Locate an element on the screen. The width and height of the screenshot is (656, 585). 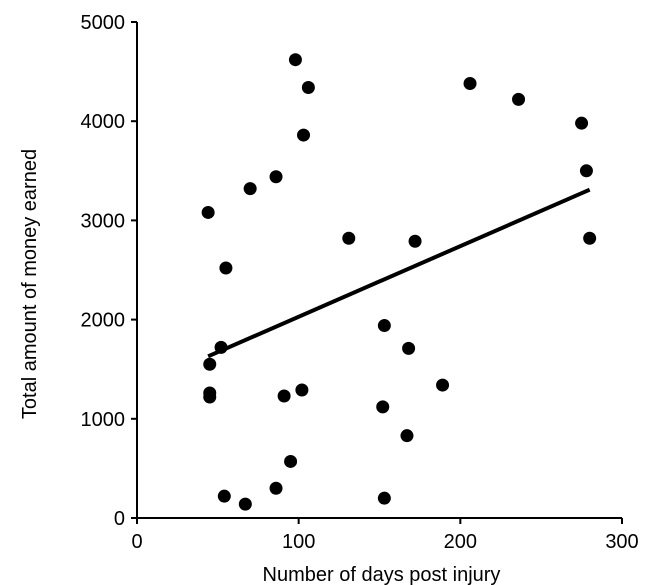
y-tick-label: 3000 is located at coordinates (103, 221).